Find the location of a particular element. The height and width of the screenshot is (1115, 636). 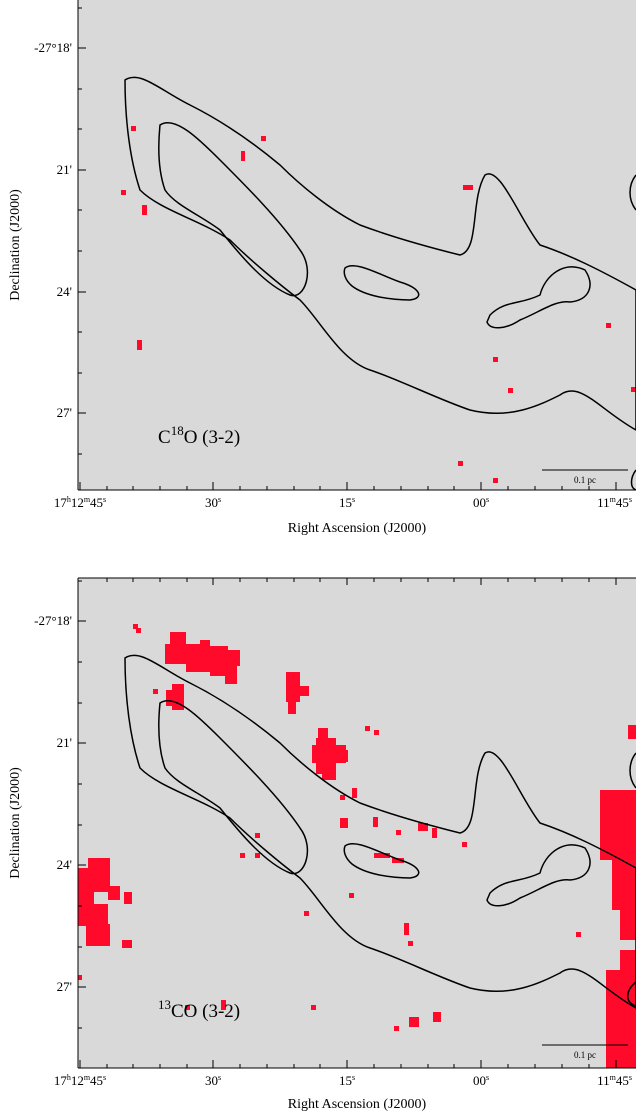

molecule-label: C18O (3-2) is located at coordinates (199, 435).